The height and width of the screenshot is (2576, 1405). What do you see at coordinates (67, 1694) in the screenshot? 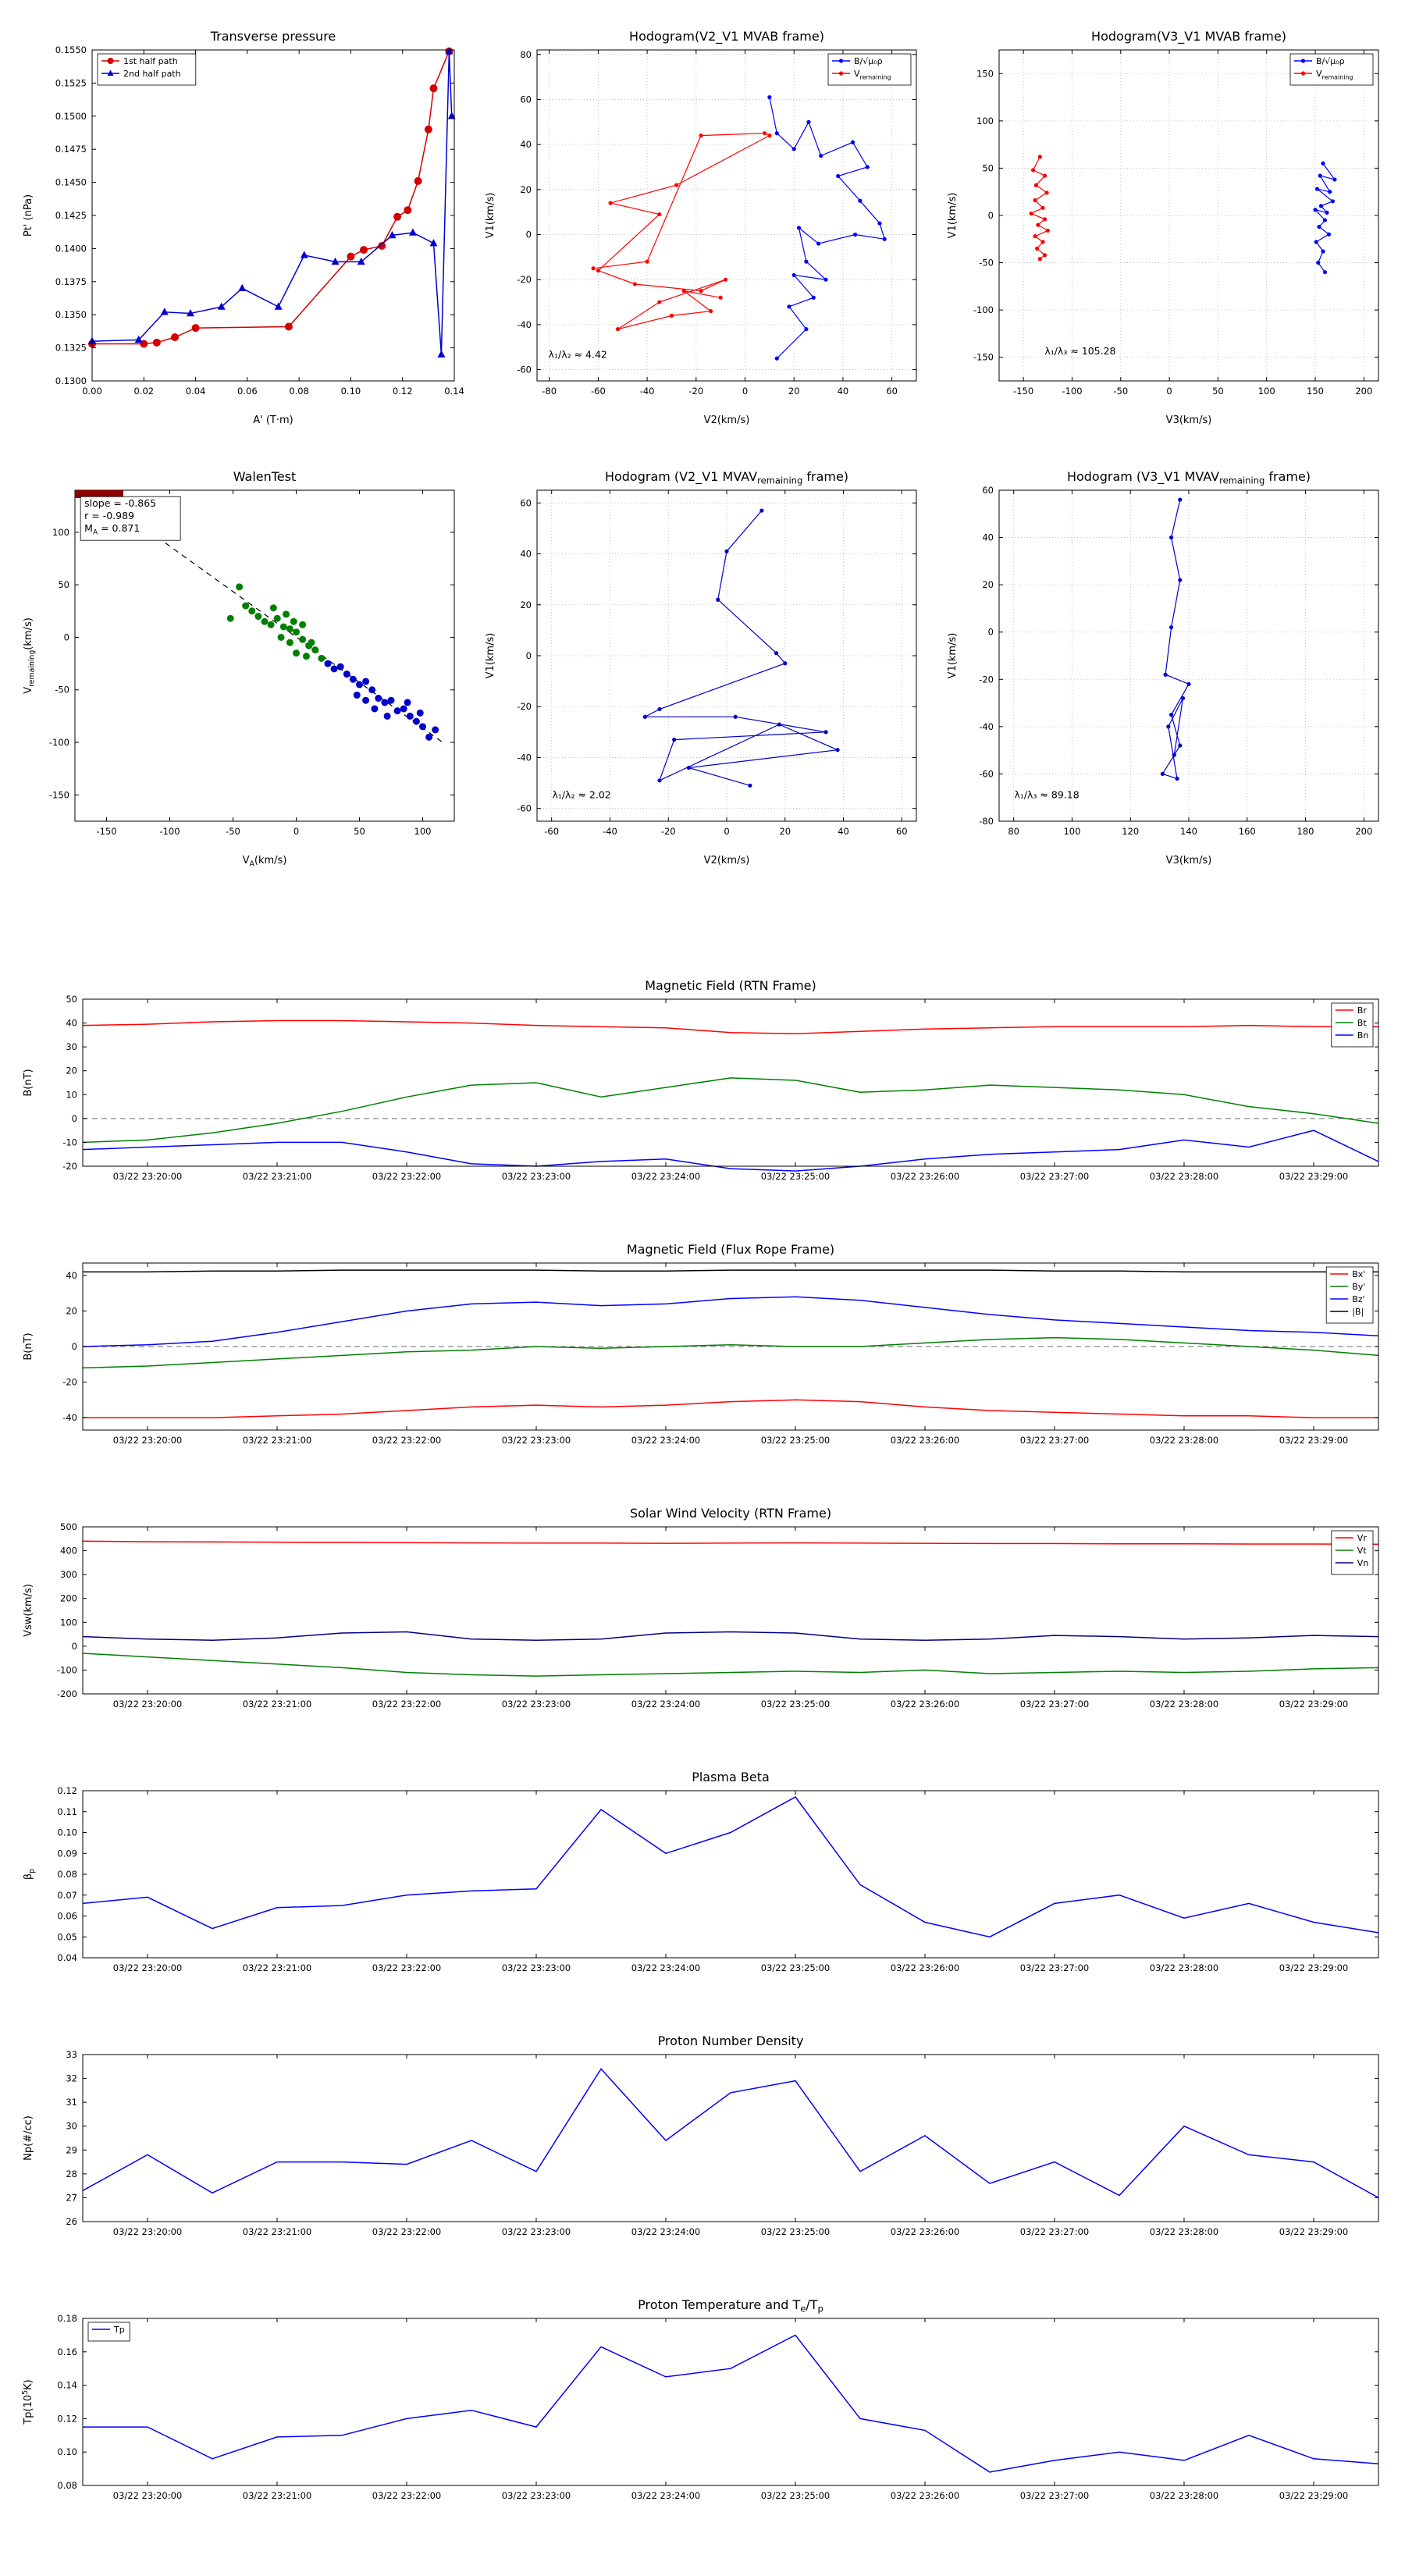
I see `svg-text: -200` at bounding box center [67, 1694].